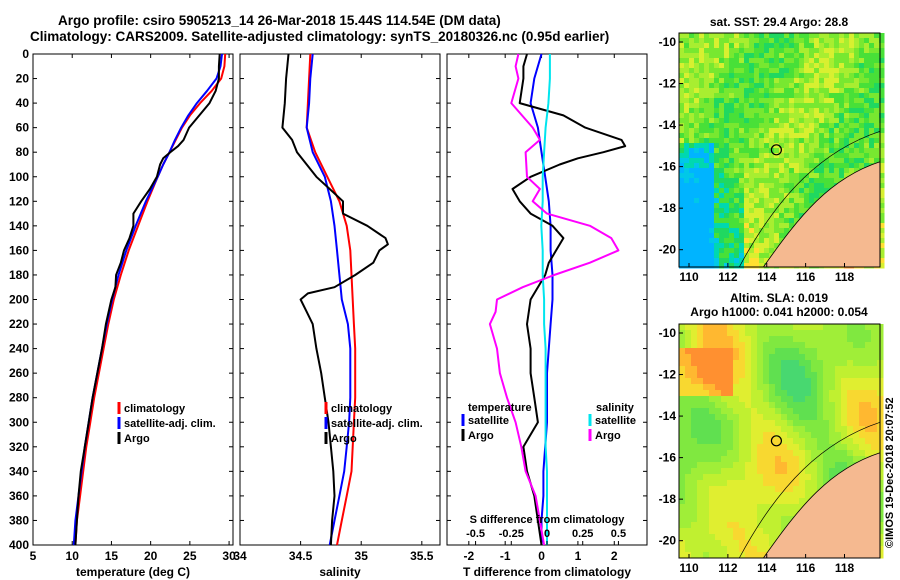  What do you see at coordinates (19, 275) in the screenshot?
I see `depth-tick-label: 180` at bounding box center [19, 275].